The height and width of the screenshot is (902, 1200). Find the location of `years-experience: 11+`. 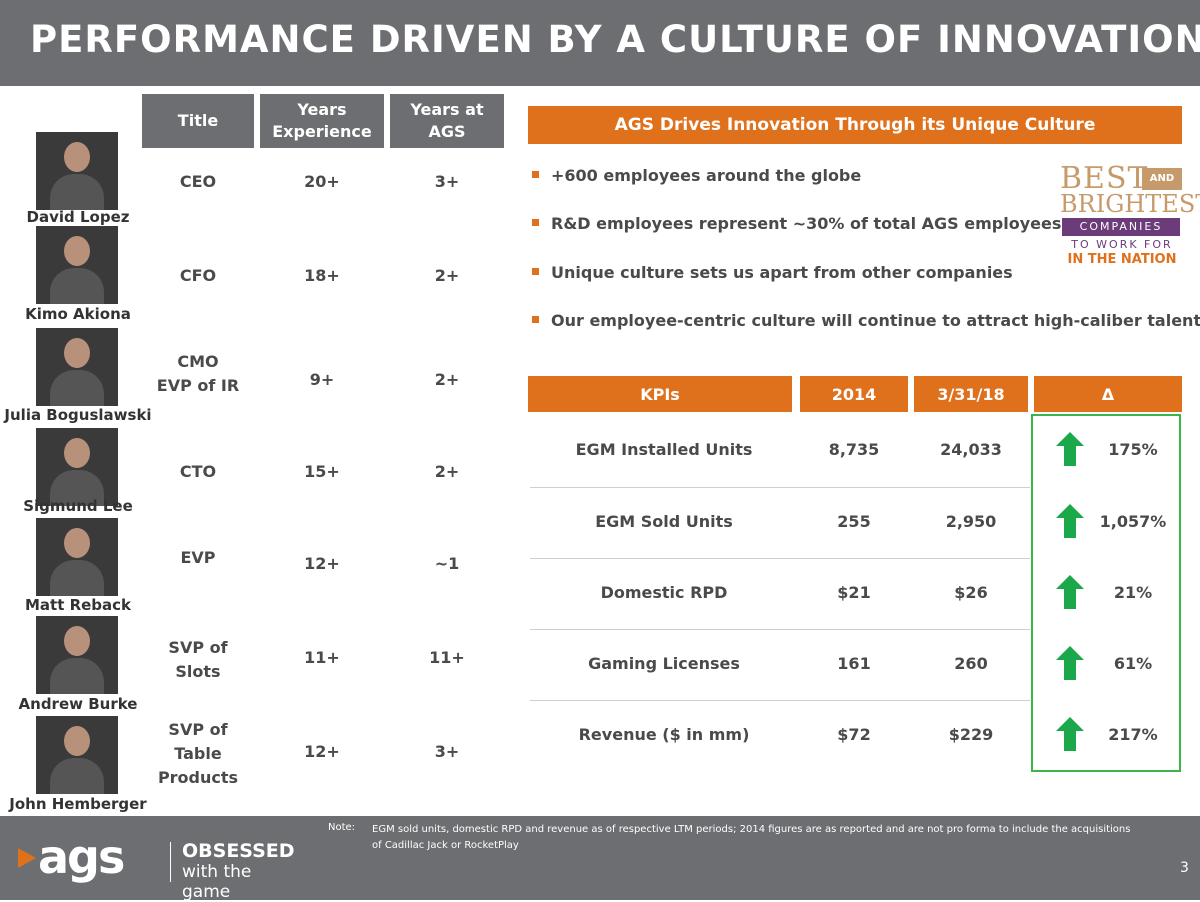

years-experience: 11+ is located at coordinates (322, 657).